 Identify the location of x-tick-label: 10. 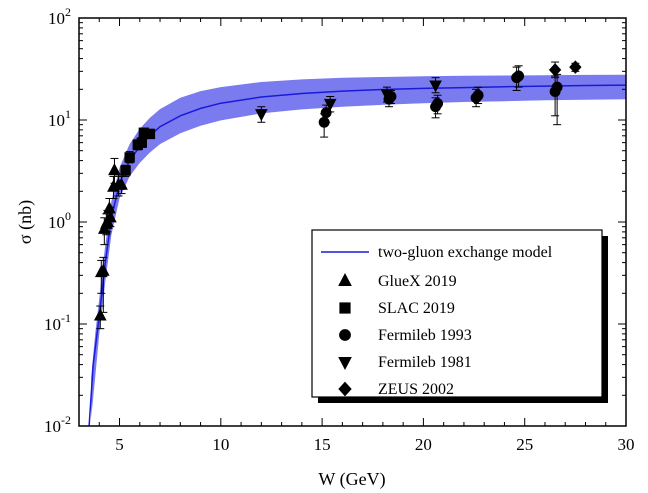
(220, 444).